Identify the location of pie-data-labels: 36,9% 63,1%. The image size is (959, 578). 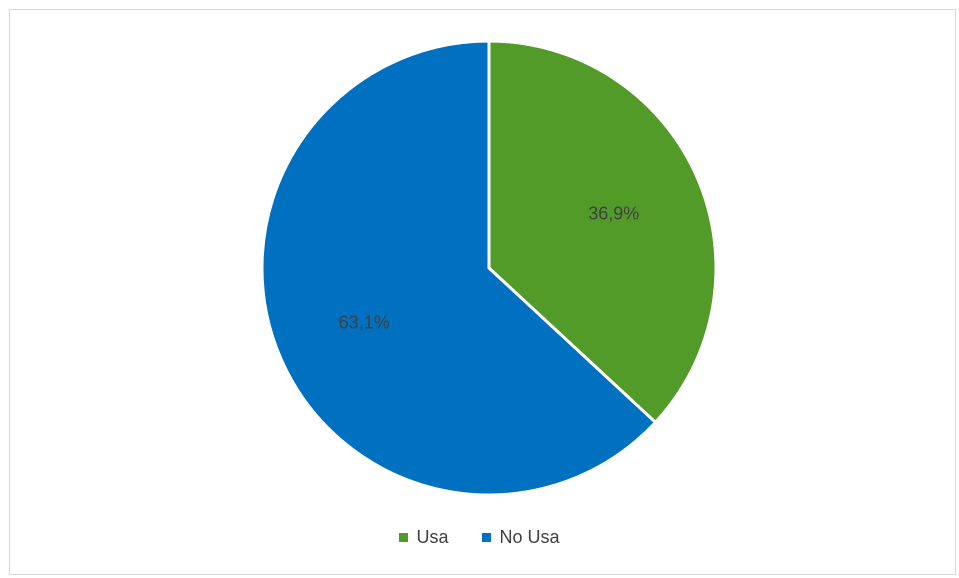
(489, 268).